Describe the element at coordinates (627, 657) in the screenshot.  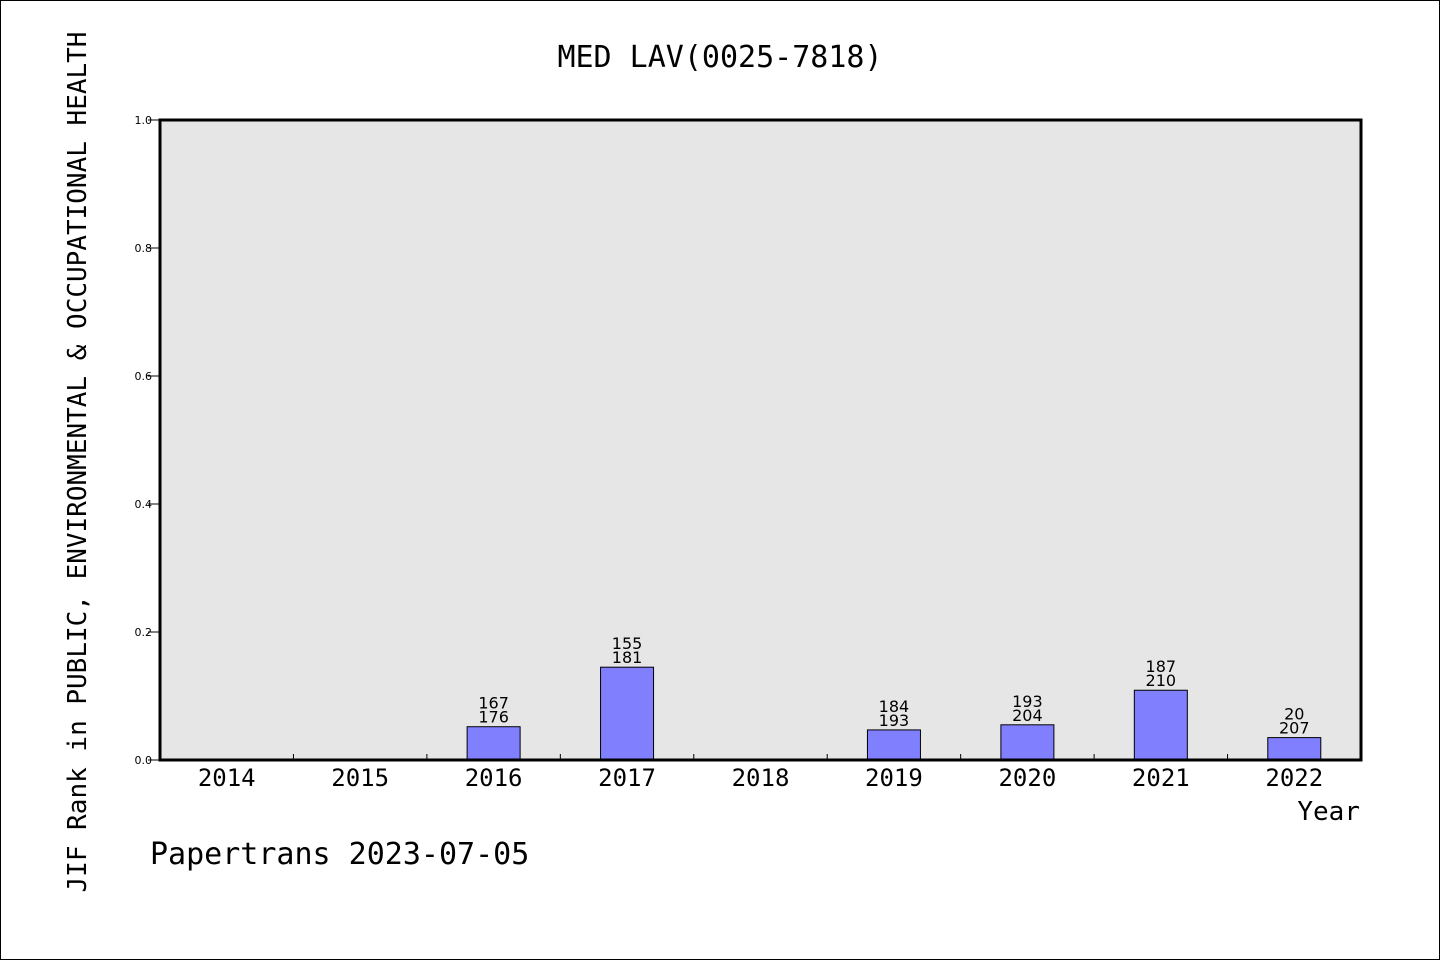
I see `bar-total-label: 181` at that location.